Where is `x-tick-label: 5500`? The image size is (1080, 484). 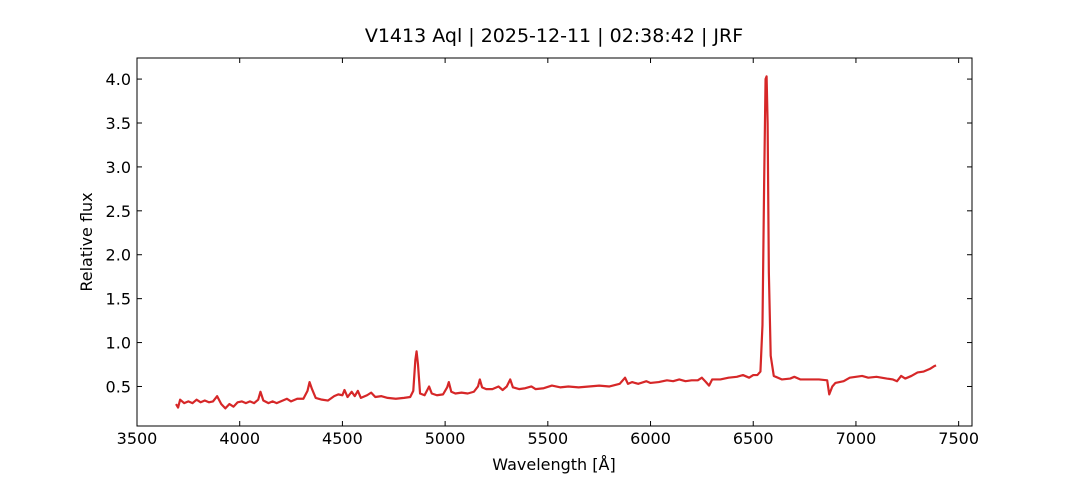
x-tick-label: 5500 is located at coordinates (547, 438).